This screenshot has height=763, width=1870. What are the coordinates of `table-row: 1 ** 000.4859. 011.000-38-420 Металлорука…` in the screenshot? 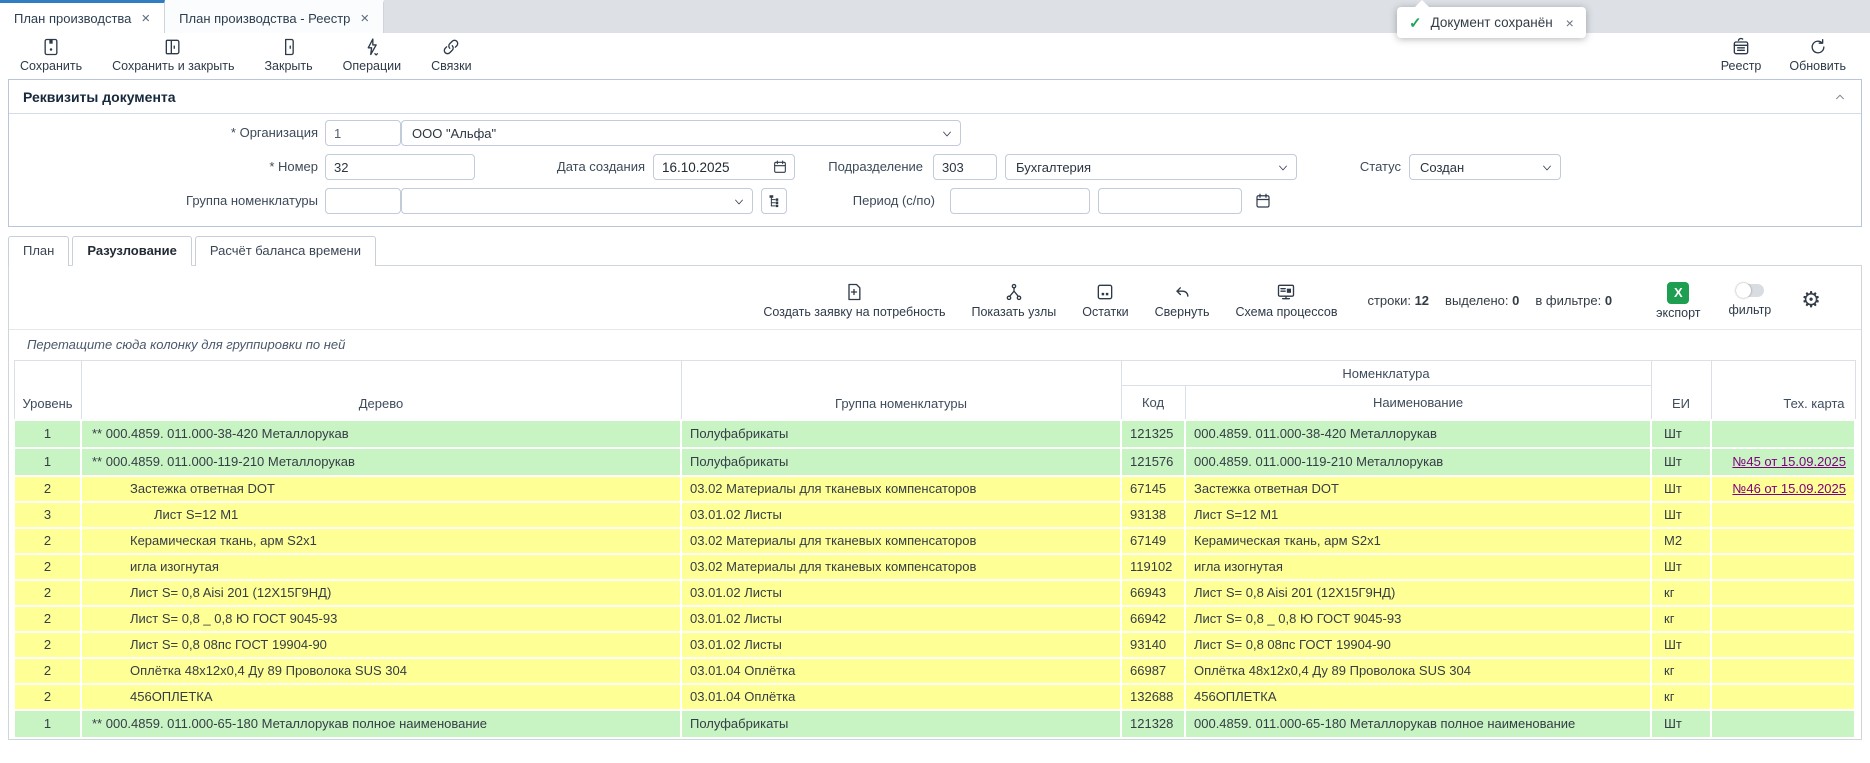 It's located at (934, 433).